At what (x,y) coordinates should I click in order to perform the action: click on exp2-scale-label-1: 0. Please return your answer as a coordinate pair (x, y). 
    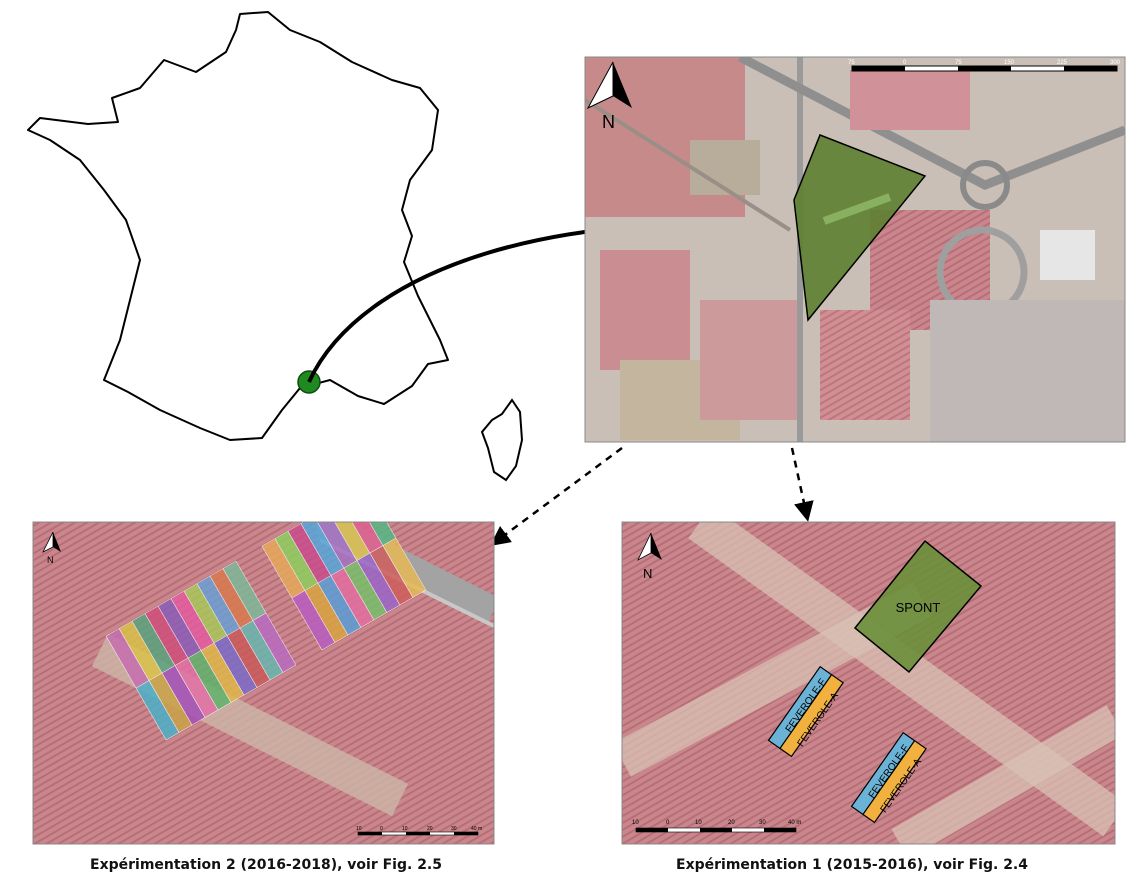
    Looking at the image, I should click on (381, 829).